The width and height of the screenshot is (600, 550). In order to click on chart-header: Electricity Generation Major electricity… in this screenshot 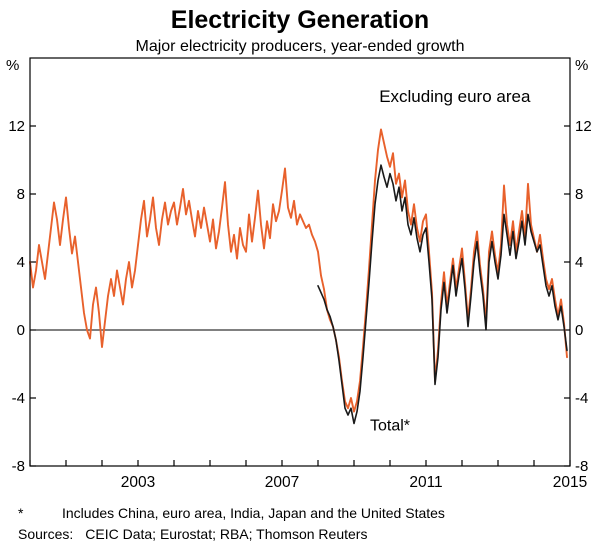, I will do `click(300, 28)`.